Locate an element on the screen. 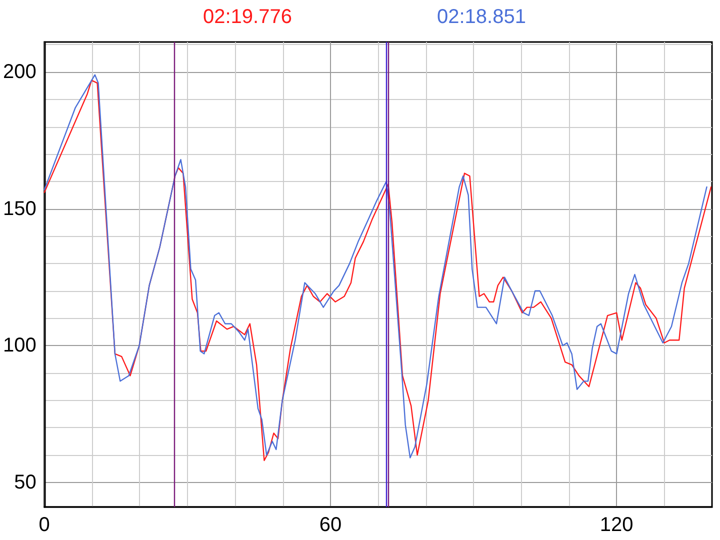 This screenshot has height=540, width=720. x-tick-label: 60 is located at coordinates (330, 525).